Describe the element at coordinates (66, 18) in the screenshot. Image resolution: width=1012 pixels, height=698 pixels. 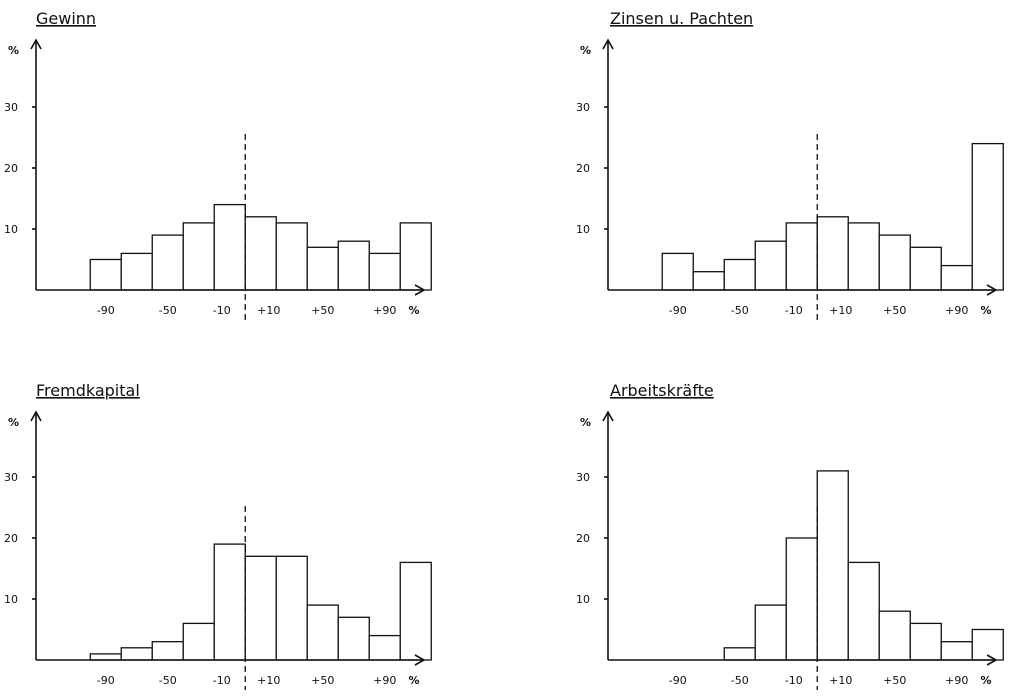
I see `panel-title: Gewinn` at that location.